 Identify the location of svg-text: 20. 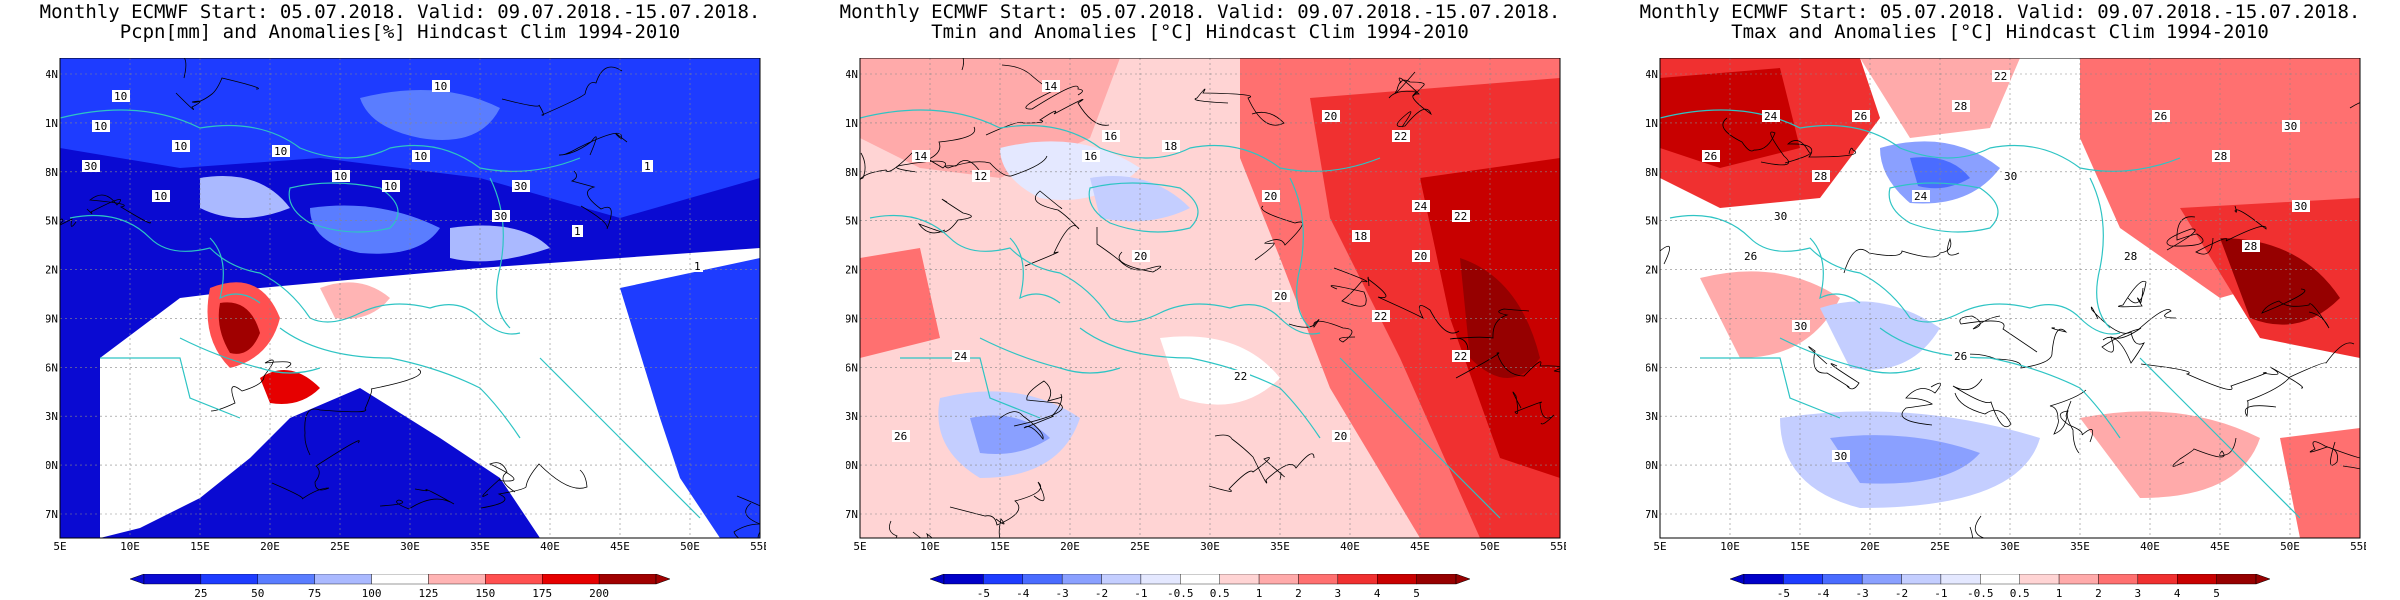
(1340, 436).